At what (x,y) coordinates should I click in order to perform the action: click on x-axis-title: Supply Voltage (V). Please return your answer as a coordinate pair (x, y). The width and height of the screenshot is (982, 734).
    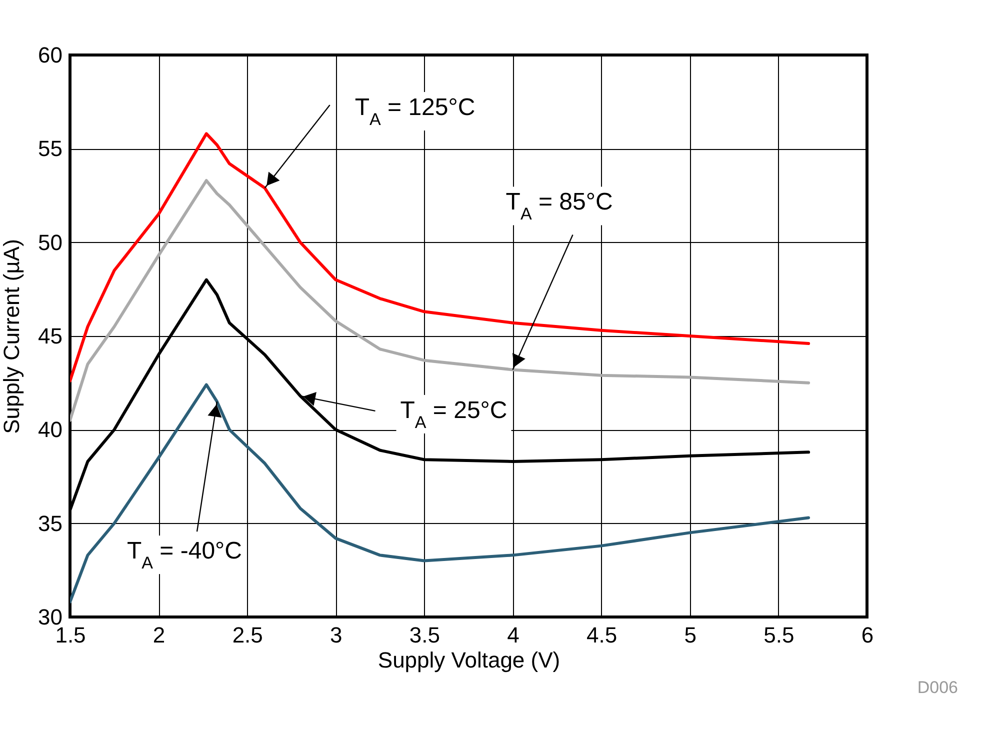
    Looking at the image, I should click on (469, 660).